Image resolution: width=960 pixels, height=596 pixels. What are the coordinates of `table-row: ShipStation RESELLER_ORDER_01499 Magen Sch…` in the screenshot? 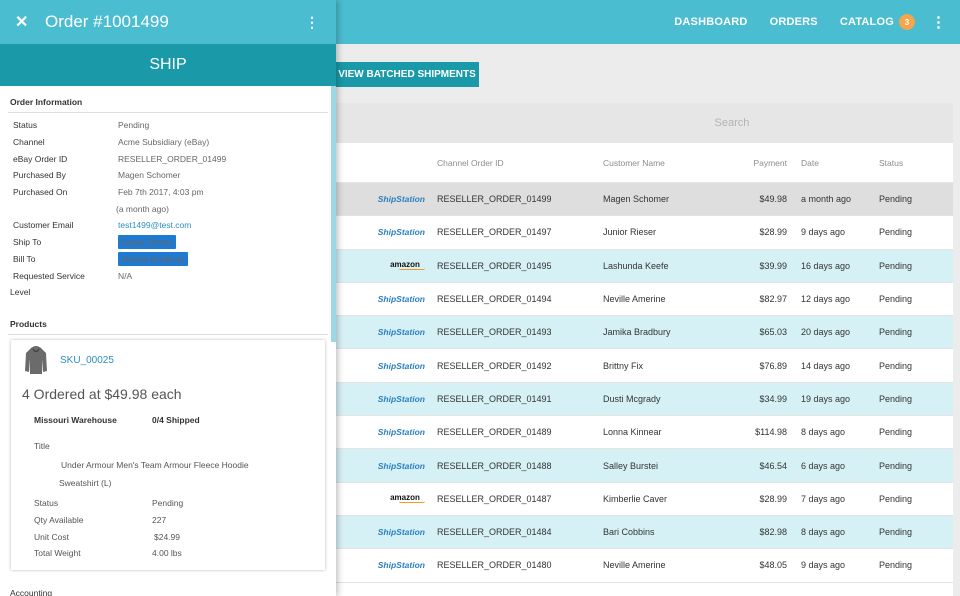 It's located at (644, 200).